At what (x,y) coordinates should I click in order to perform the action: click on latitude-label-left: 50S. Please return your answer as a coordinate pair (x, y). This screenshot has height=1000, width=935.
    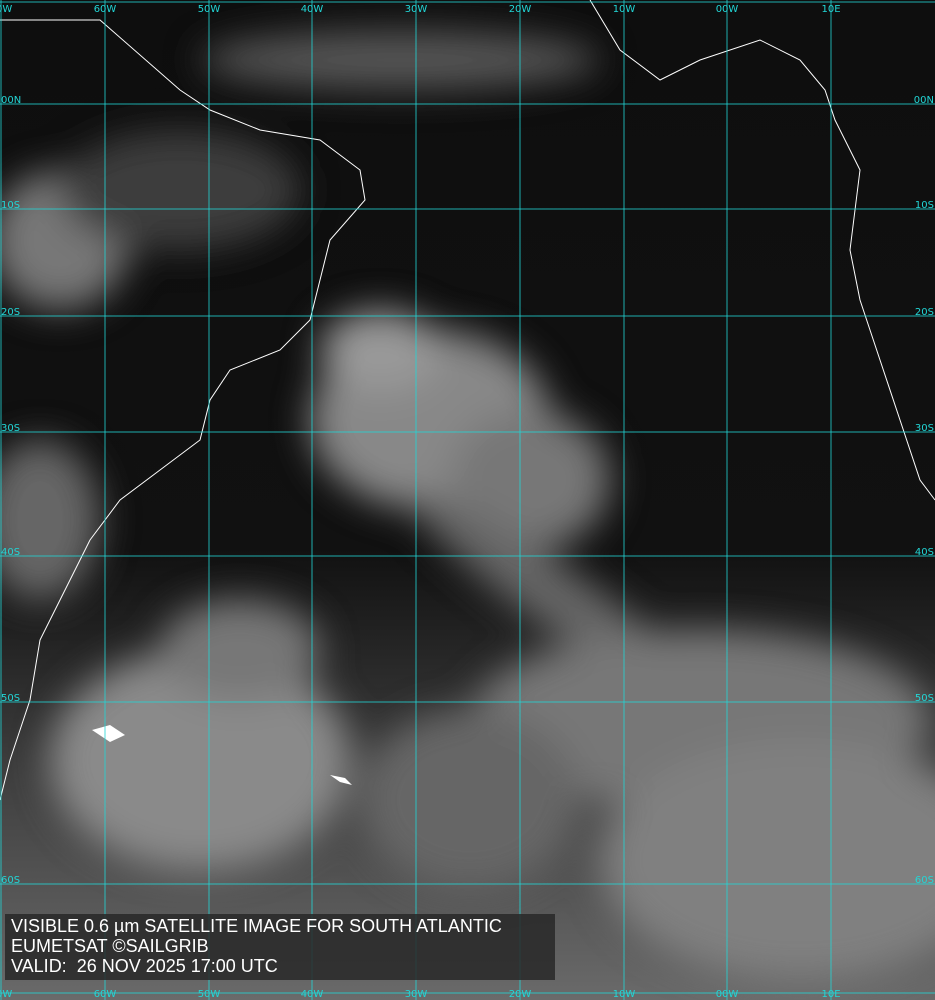
    Looking at the image, I should click on (10, 698).